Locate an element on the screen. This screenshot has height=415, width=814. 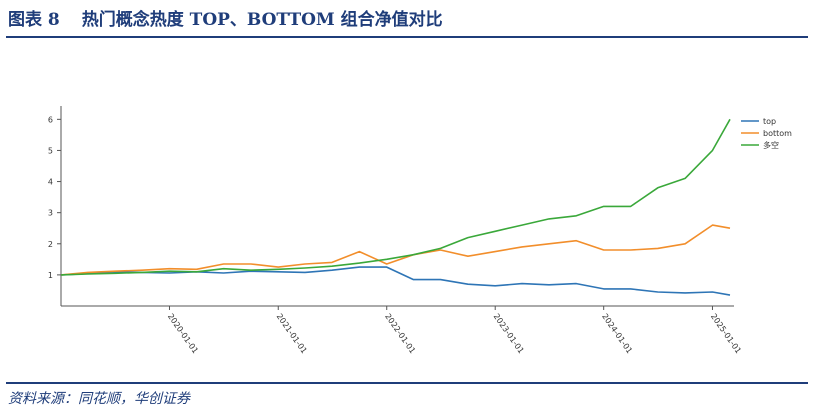
x-tick-label: 2021-01-01 is located at coordinates (292, 333).